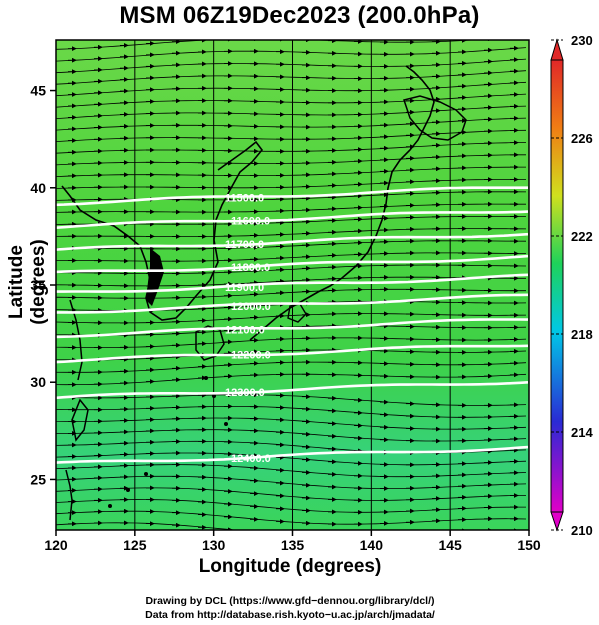  Describe the element at coordinates (38, 285) in the screenshot. I see `y-tick-label: 35` at that location.